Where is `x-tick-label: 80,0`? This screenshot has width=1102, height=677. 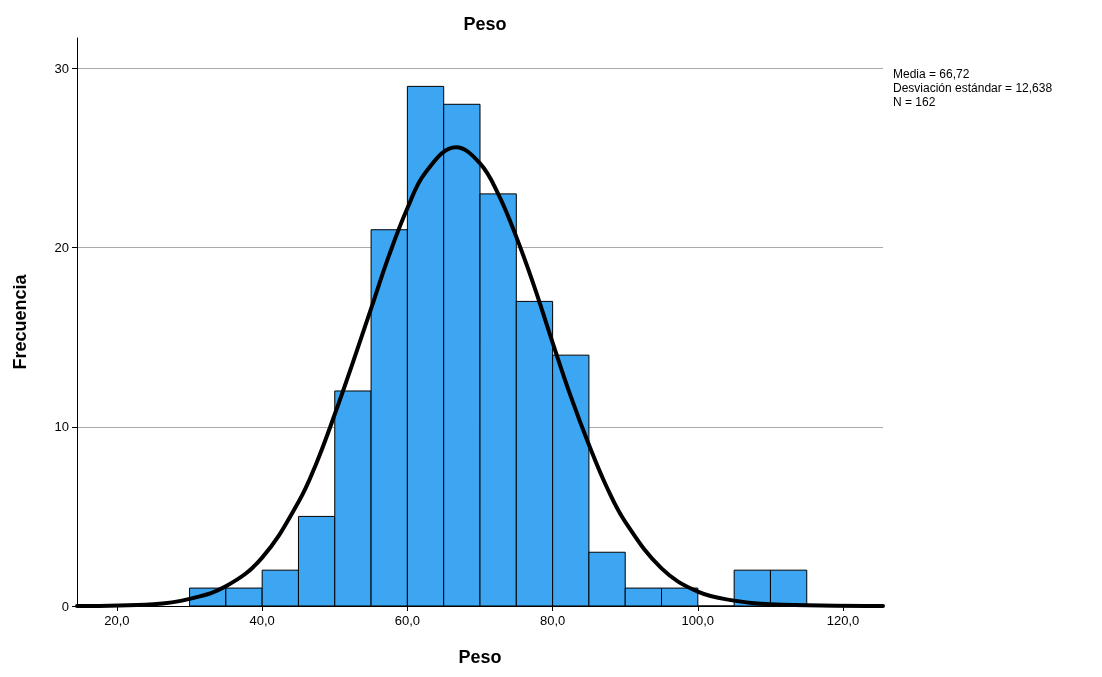
x-tick-label: 80,0 is located at coordinates (552, 620).